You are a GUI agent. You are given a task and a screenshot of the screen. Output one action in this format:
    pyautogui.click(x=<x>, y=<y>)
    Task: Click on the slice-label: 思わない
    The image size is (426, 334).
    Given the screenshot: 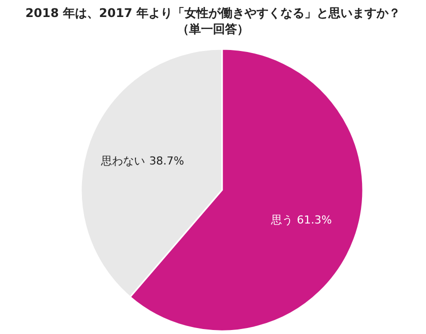 What is the action you would take?
    pyautogui.click(x=123, y=161)
    